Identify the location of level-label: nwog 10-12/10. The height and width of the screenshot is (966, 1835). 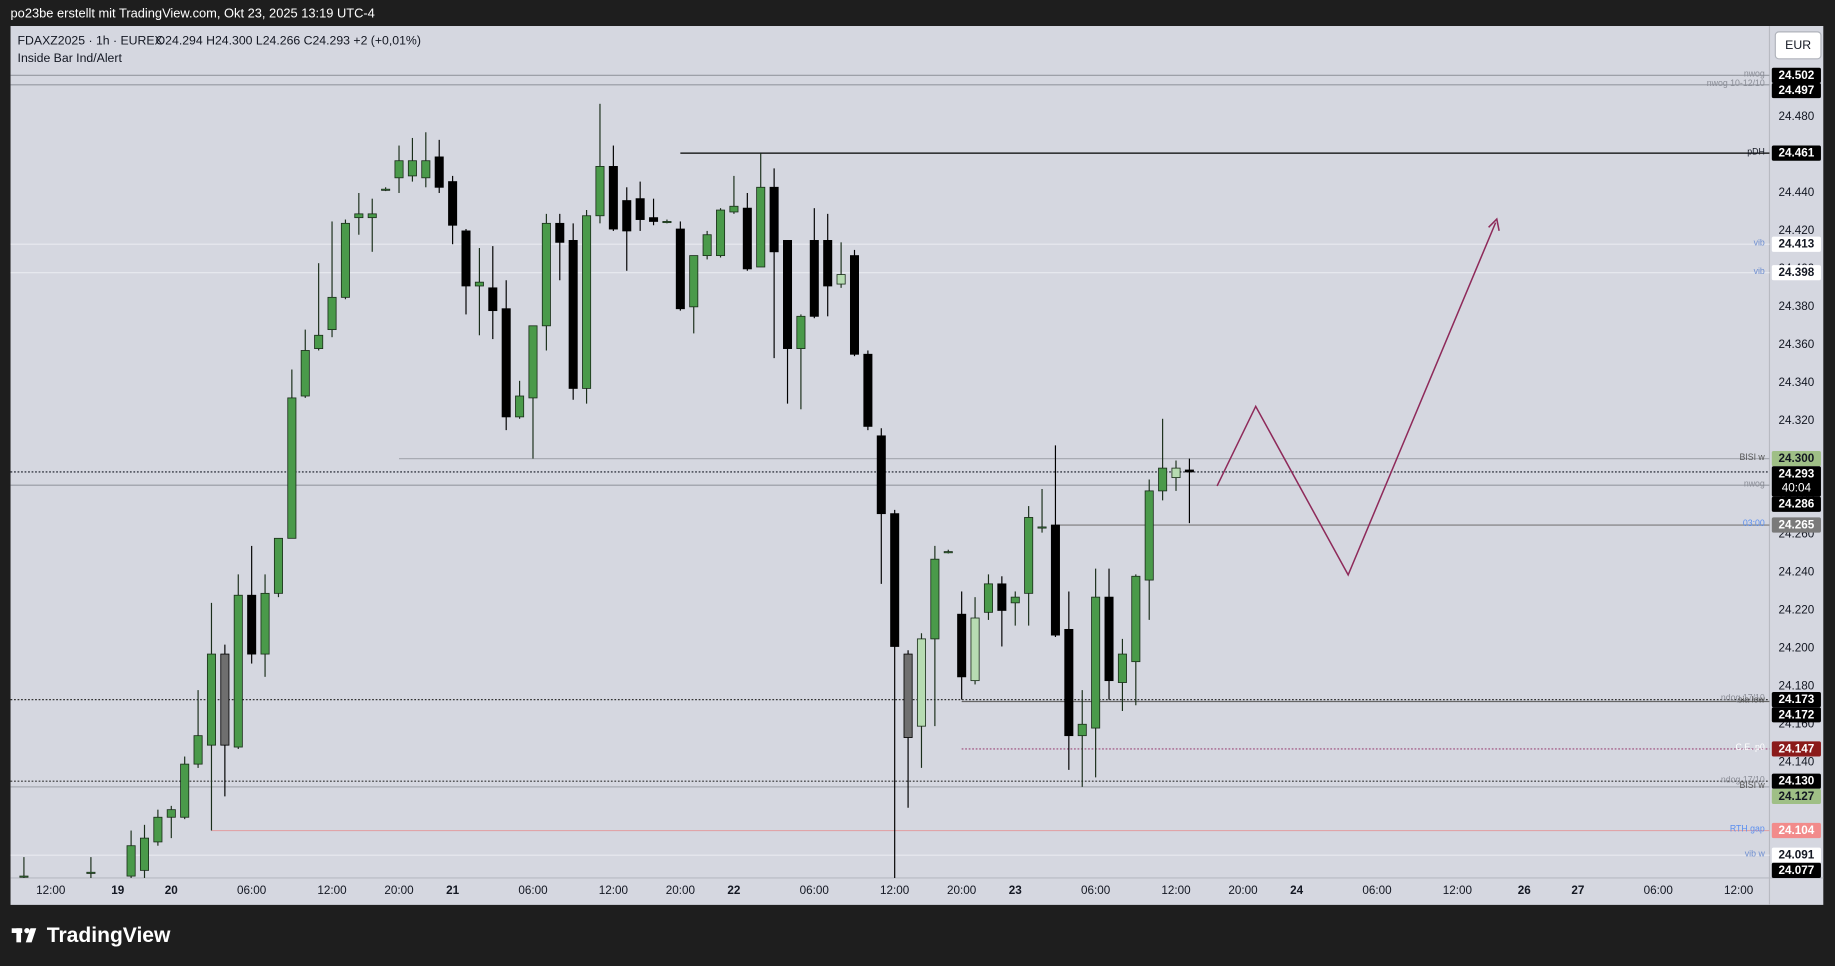
(1736, 83).